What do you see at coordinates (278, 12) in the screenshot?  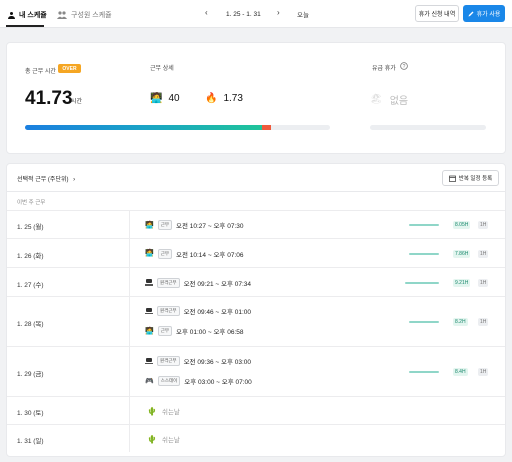 I see `next-week-button: ›` at bounding box center [278, 12].